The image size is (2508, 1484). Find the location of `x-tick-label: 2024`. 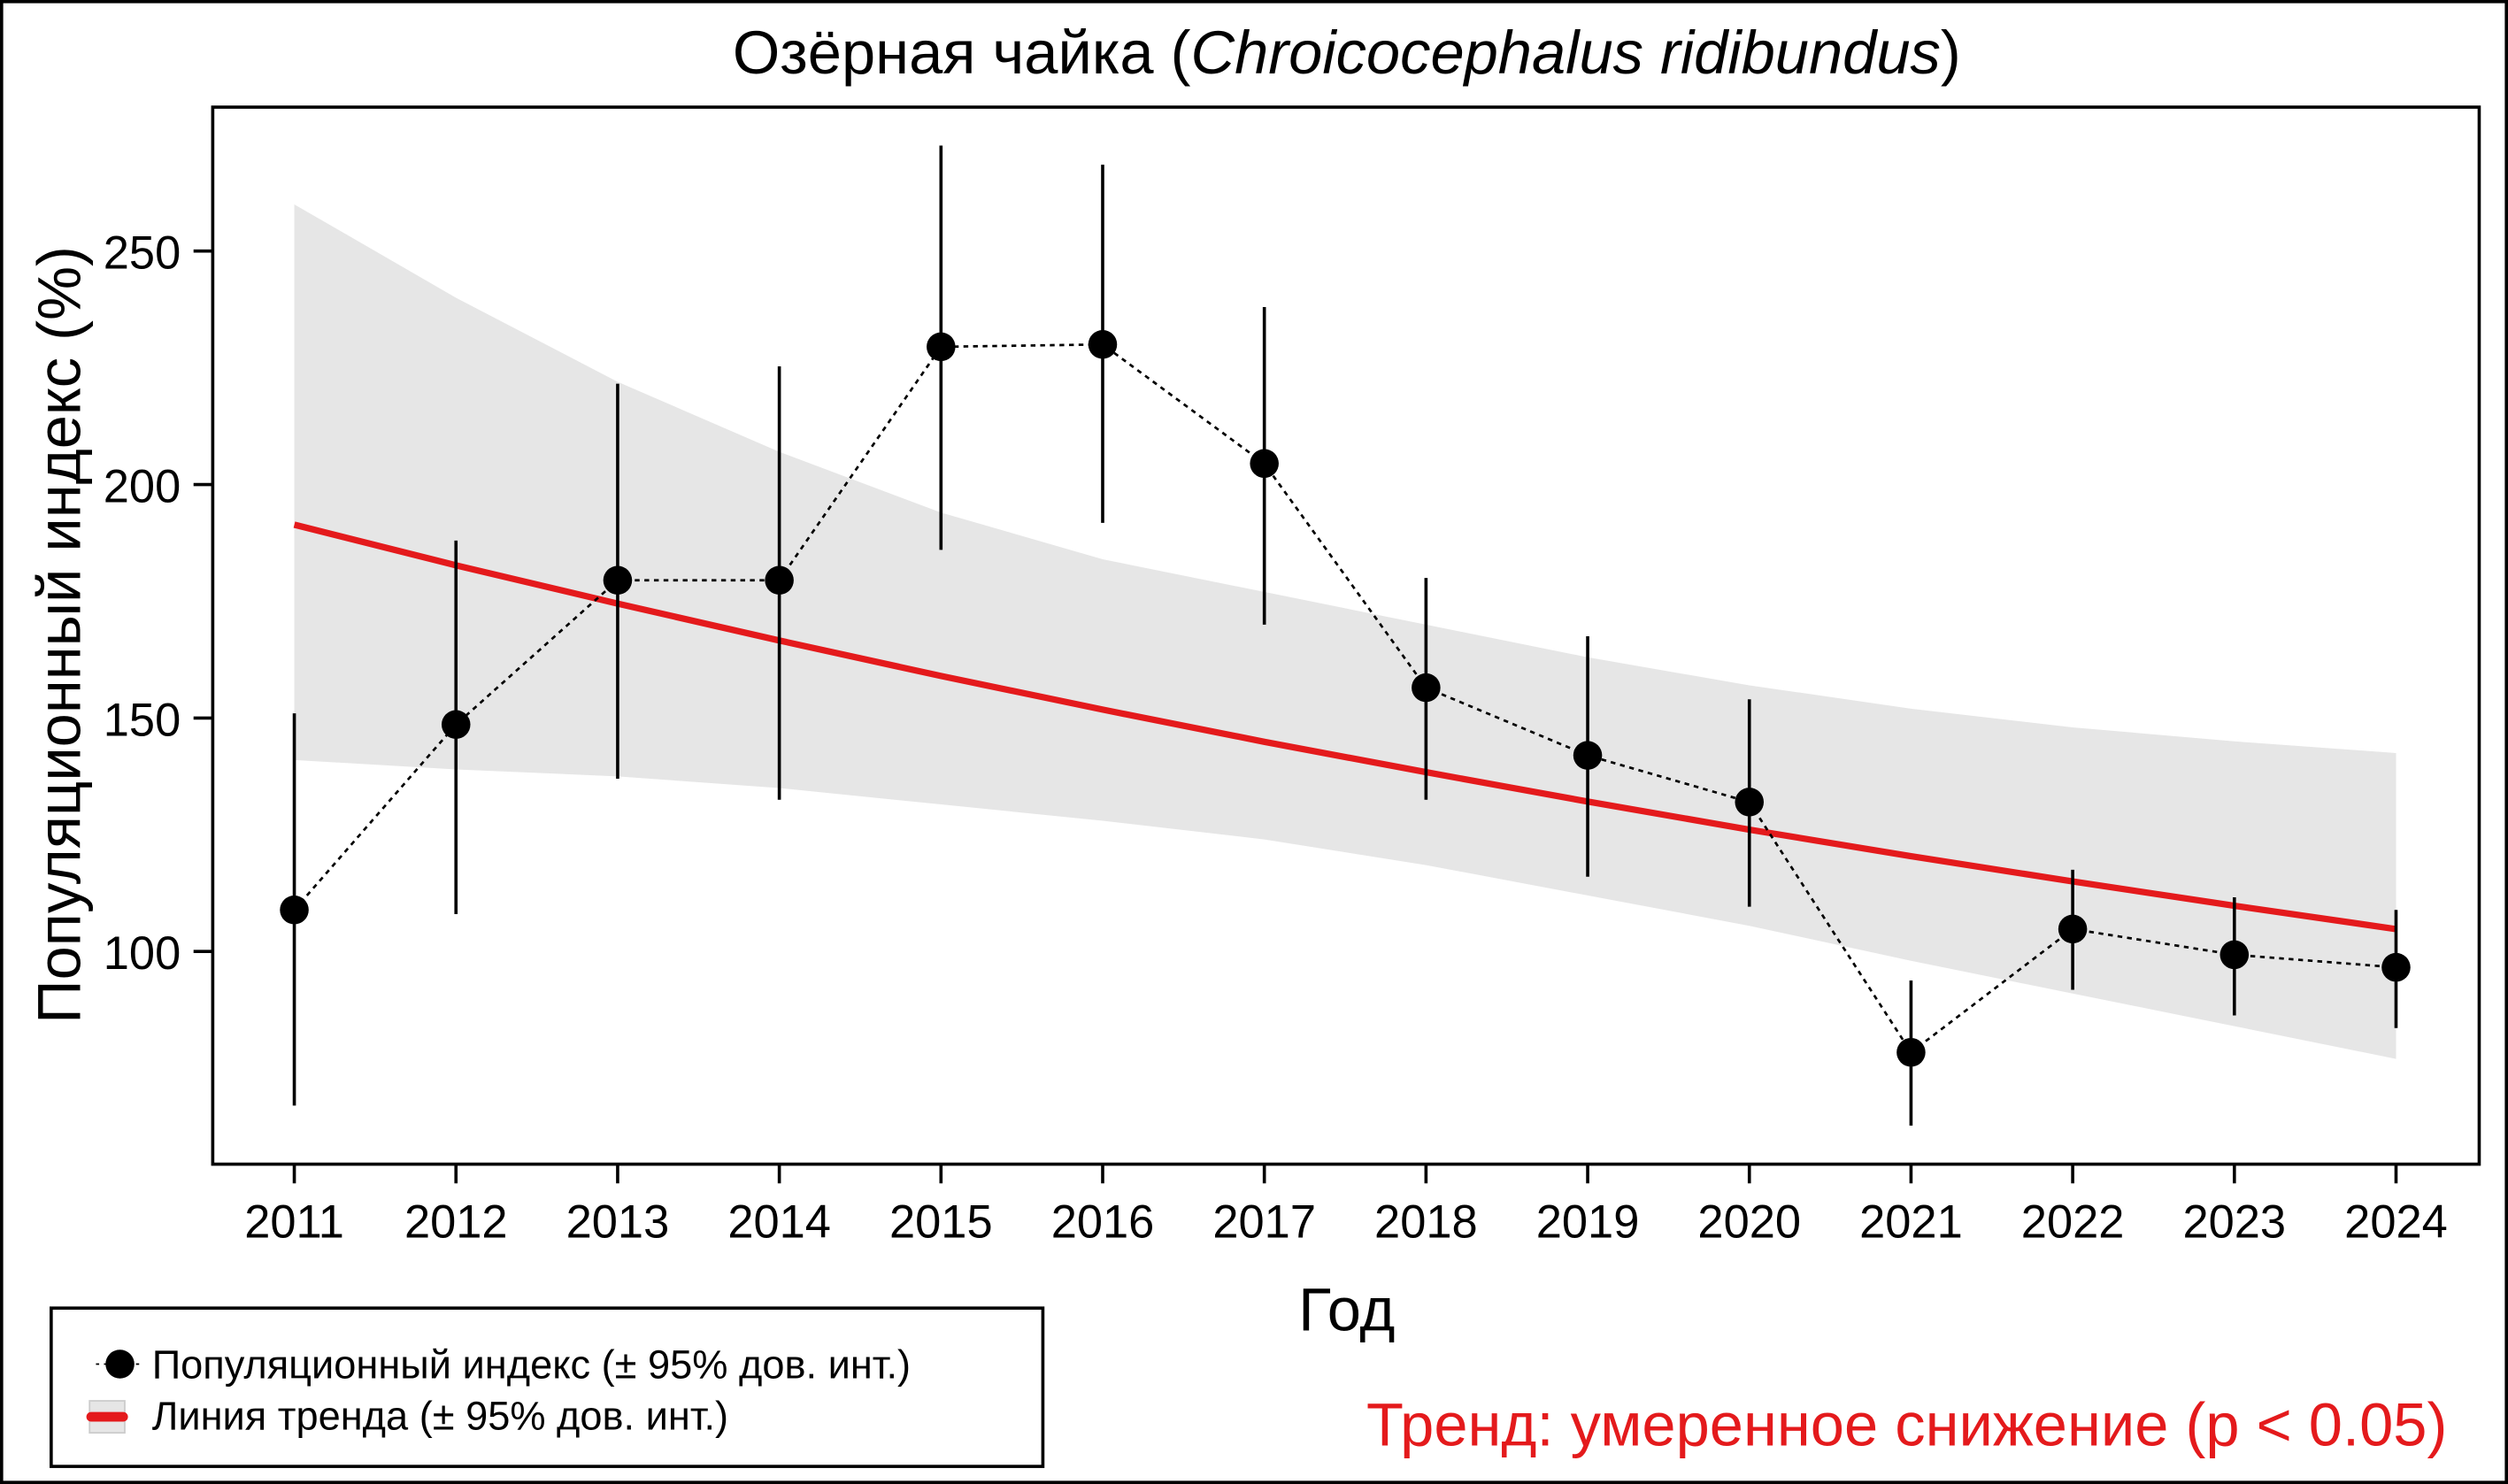

x-tick-label: 2024 is located at coordinates (2396, 1223).